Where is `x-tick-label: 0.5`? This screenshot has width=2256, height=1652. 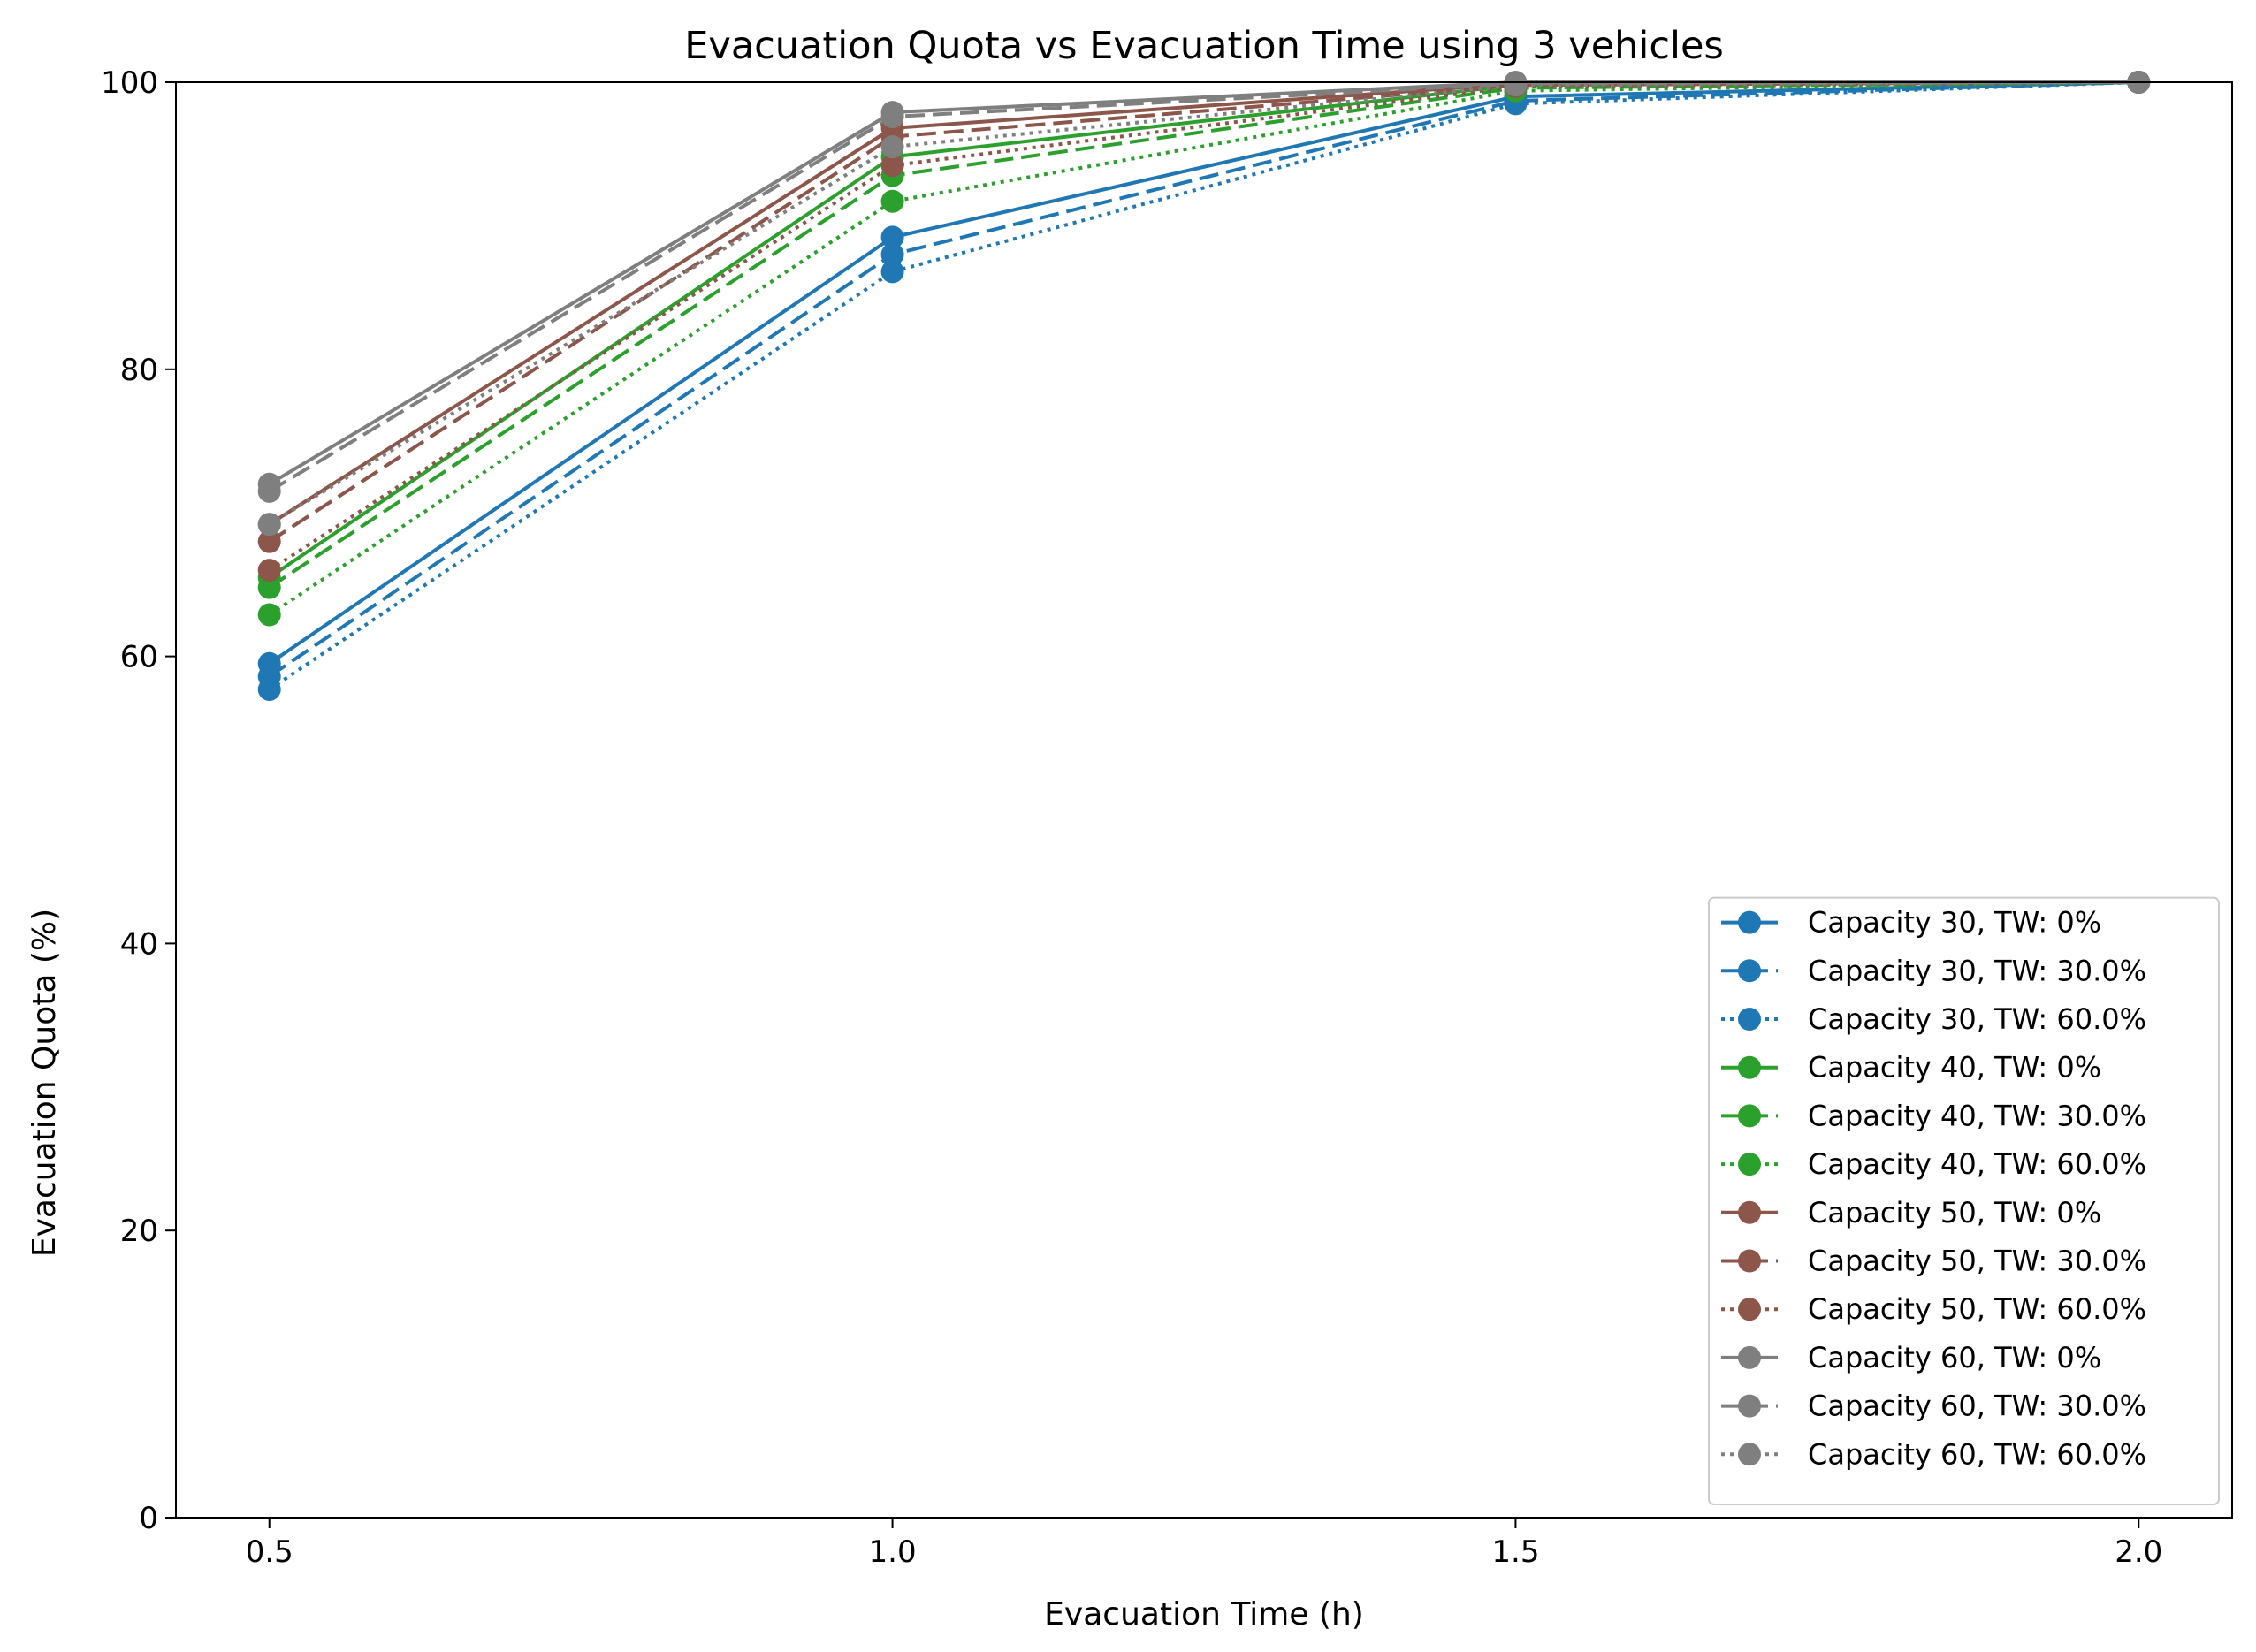 x-tick-label: 0.5 is located at coordinates (269, 1552).